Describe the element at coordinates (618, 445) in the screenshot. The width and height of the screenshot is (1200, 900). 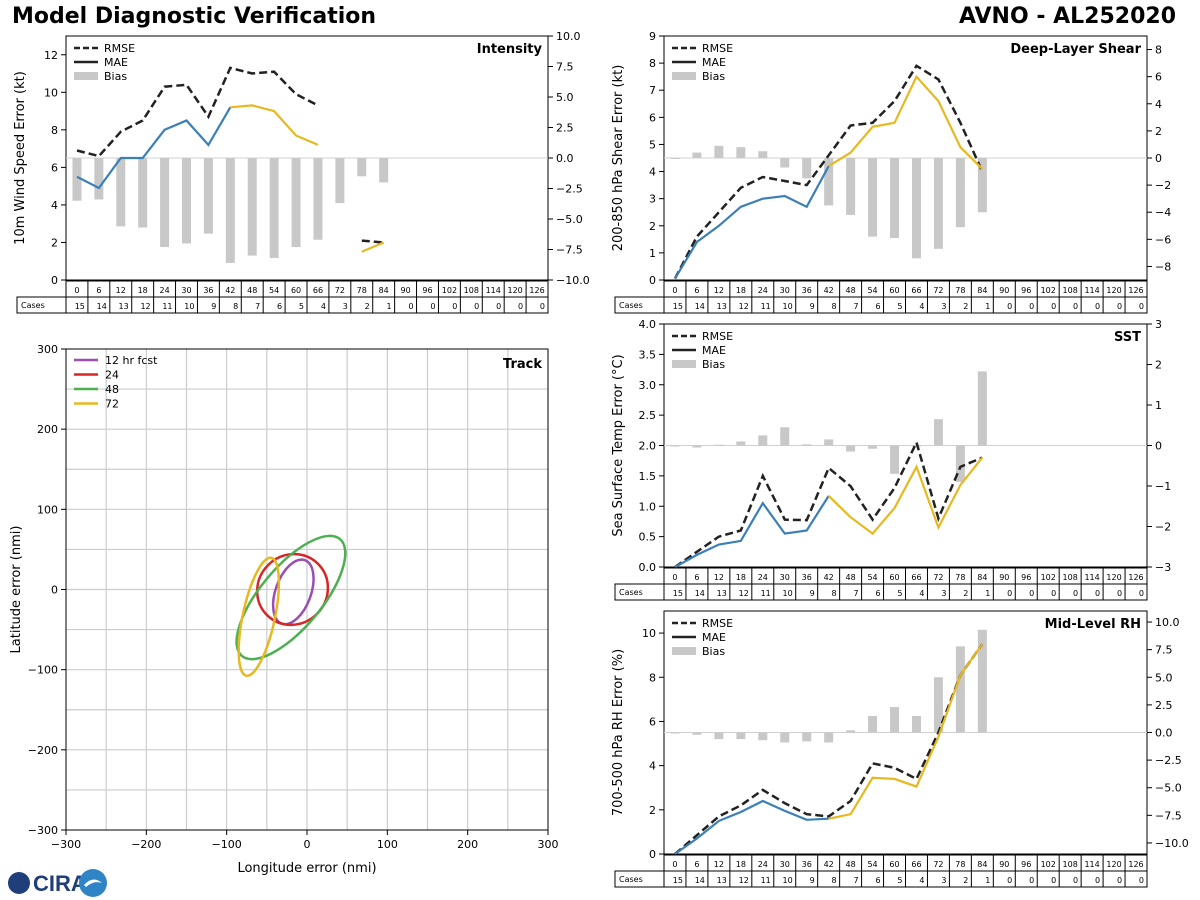
I see `y-axis-label: Sea Surface Temp Error (°C)` at that location.